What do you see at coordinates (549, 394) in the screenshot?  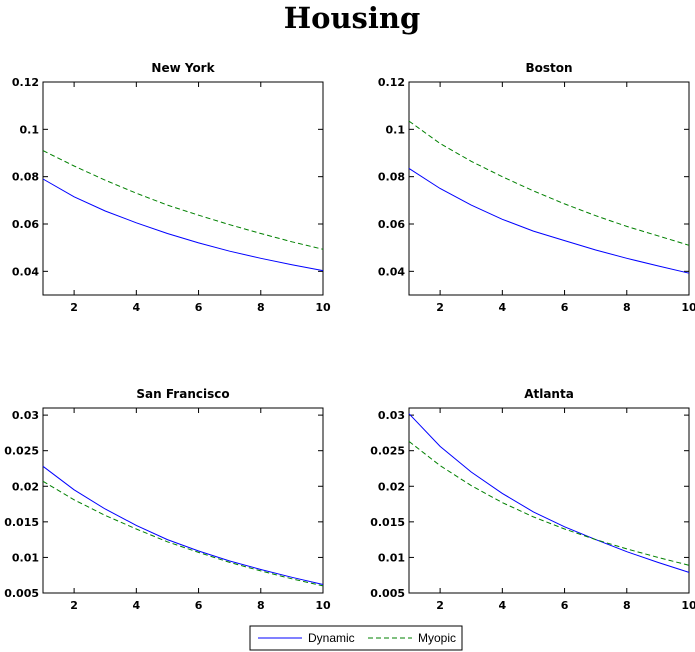 I see `panel-title: Atlanta` at bounding box center [549, 394].